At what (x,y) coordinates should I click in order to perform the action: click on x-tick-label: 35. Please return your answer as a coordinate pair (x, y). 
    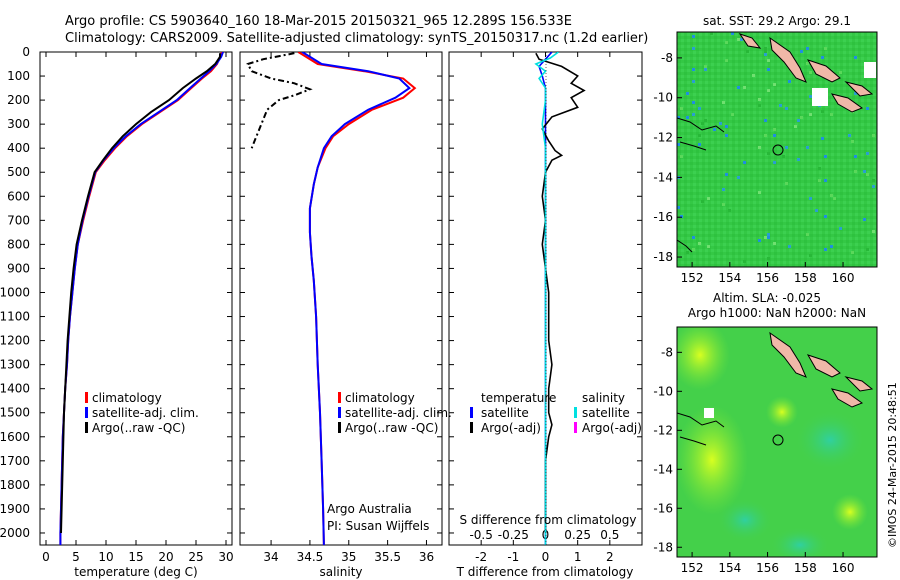
    Looking at the image, I should click on (348, 557).